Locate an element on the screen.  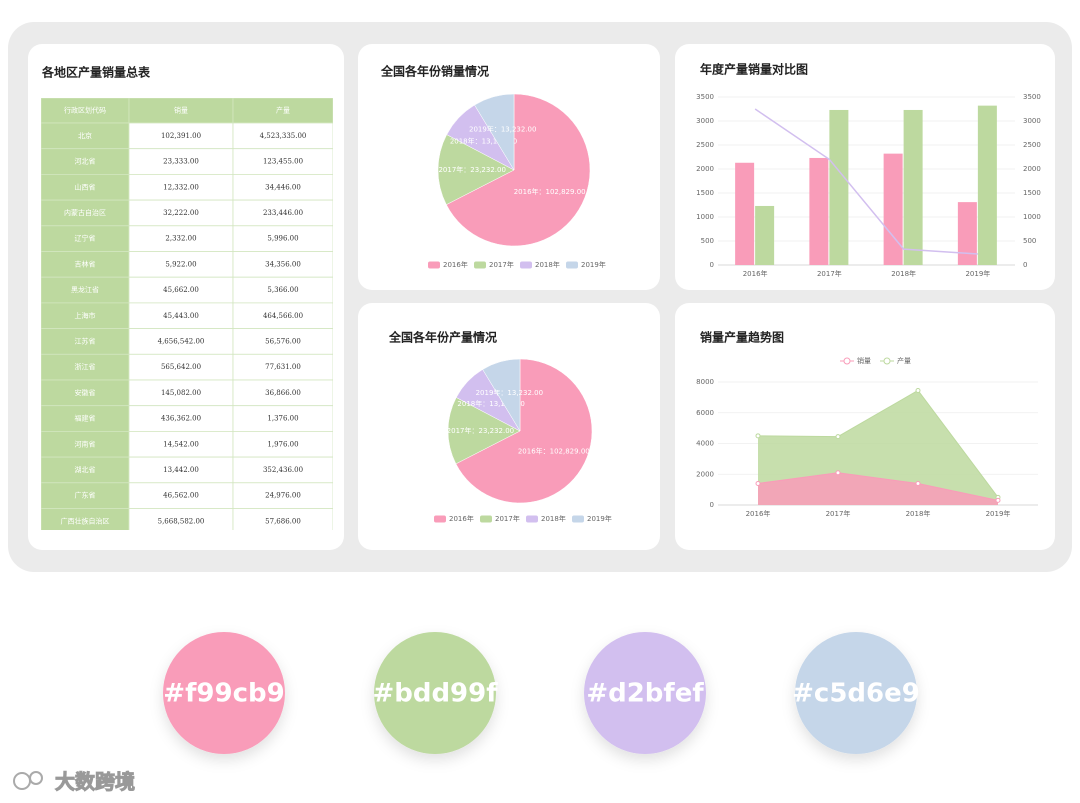
table-text: 山西省 is located at coordinates (85, 186).